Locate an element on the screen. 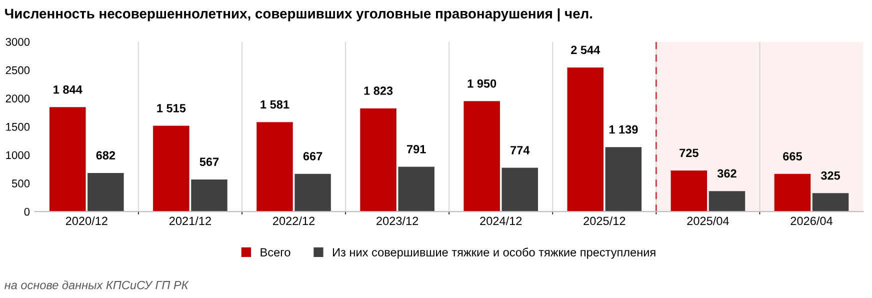 The height and width of the screenshot is (298, 872). y-tick-label: 0 is located at coordinates (27, 212).